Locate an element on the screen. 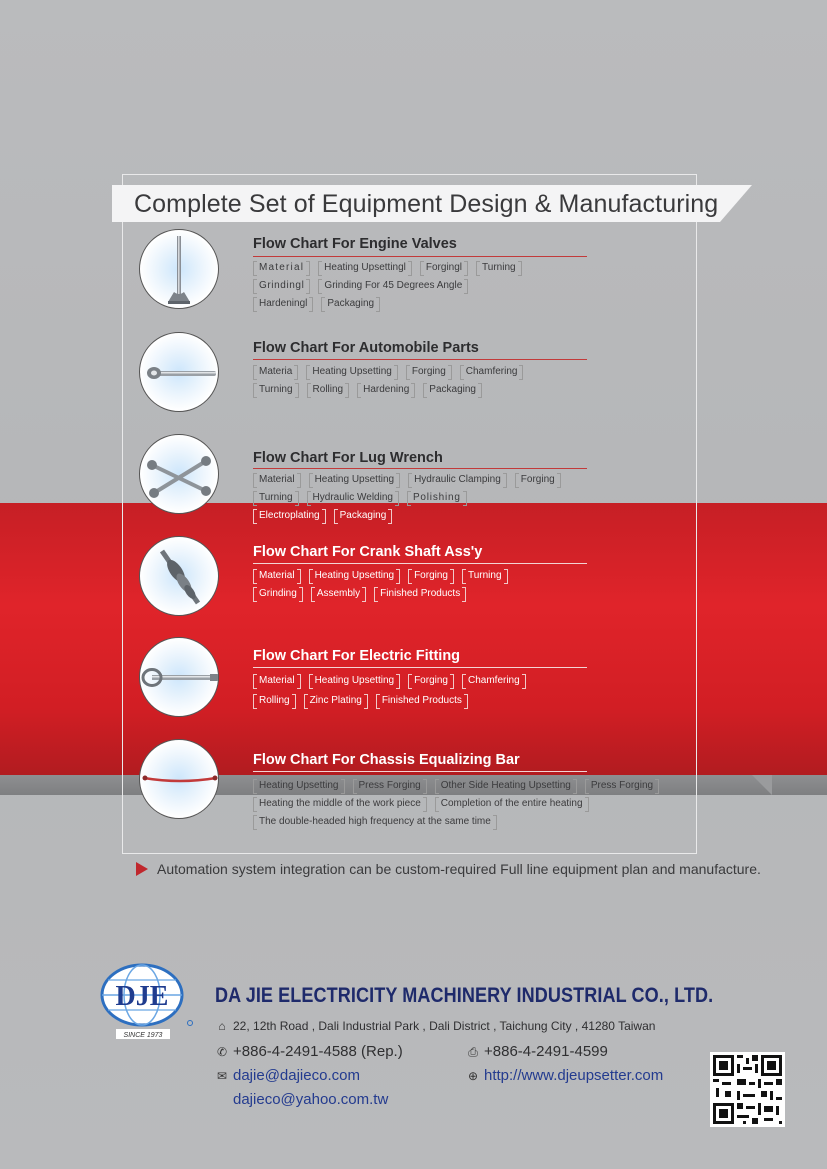 The height and width of the screenshot is (1169, 827). step-tag: Zinc Plating is located at coordinates (336, 701).